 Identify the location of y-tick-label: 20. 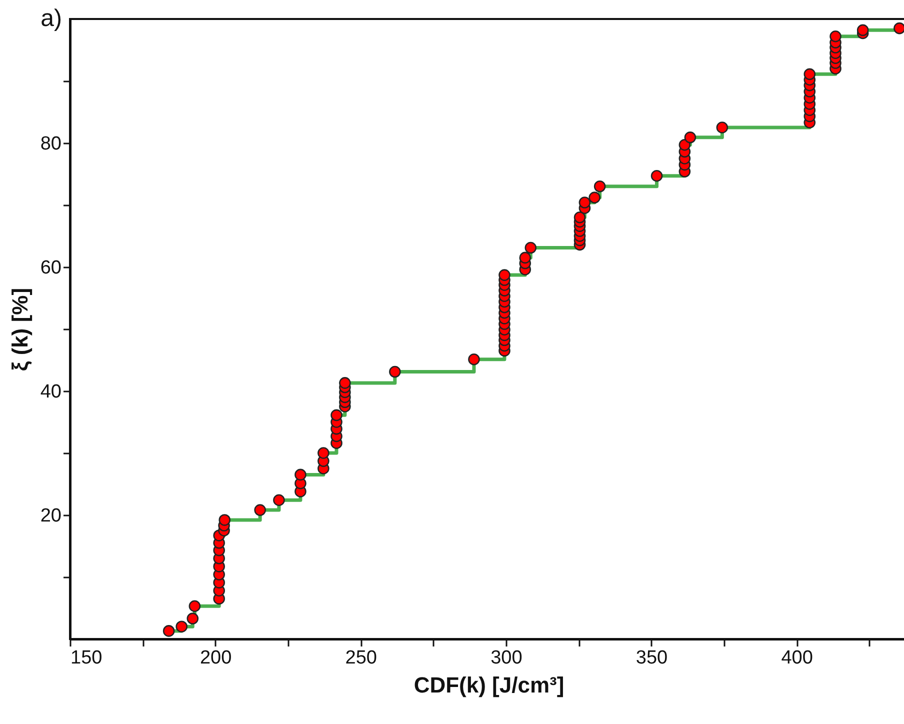
(51, 516).